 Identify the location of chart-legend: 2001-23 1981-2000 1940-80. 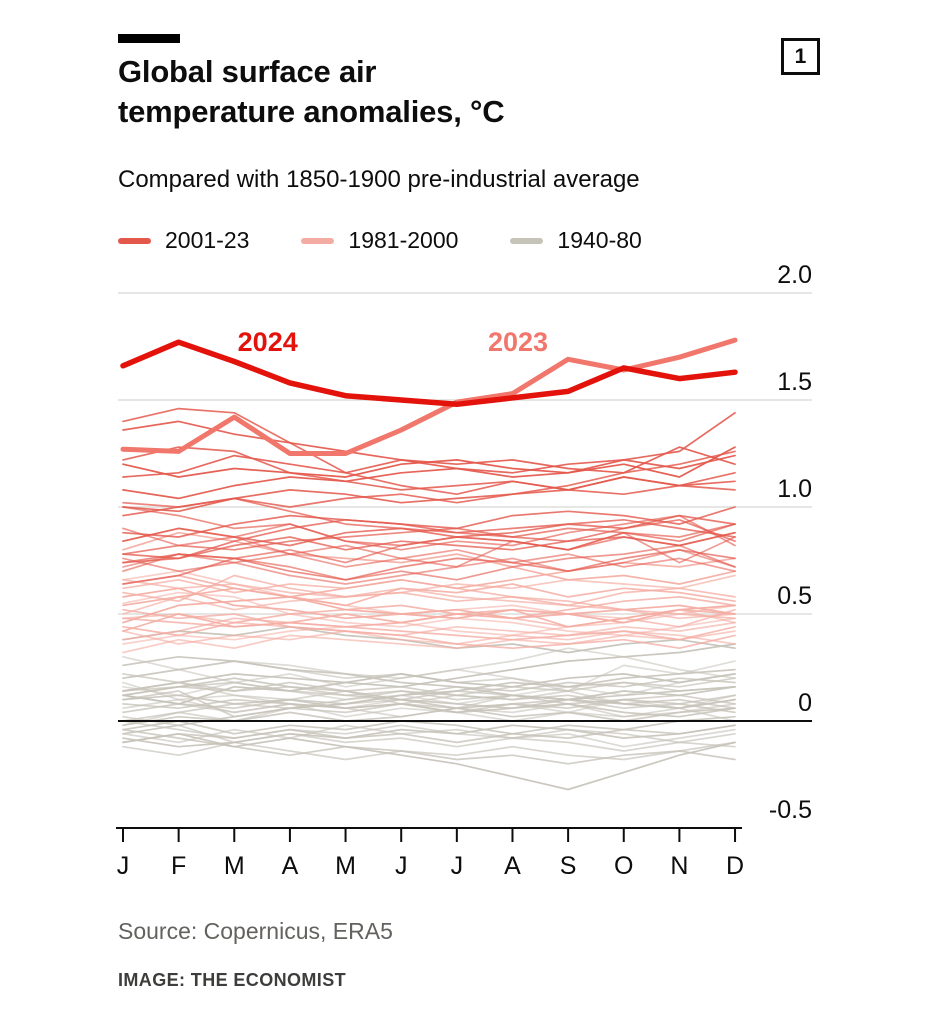
(380, 240).